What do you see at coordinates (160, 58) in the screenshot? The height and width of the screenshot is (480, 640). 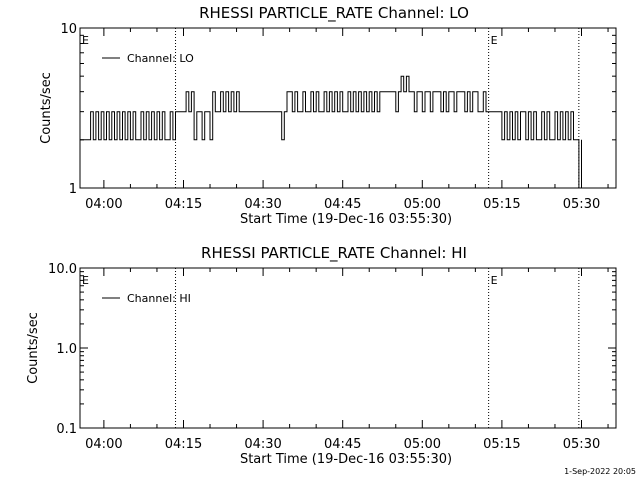 I see `legend-entry: Channel: LO` at bounding box center [160, 58].